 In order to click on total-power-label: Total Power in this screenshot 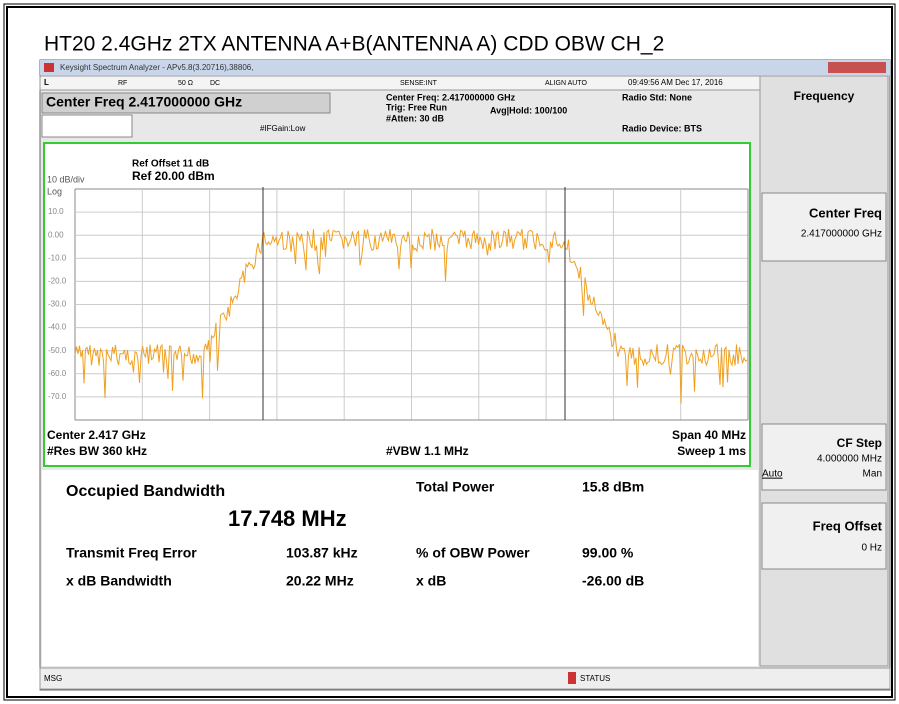, I will do `click(455, 487)`.